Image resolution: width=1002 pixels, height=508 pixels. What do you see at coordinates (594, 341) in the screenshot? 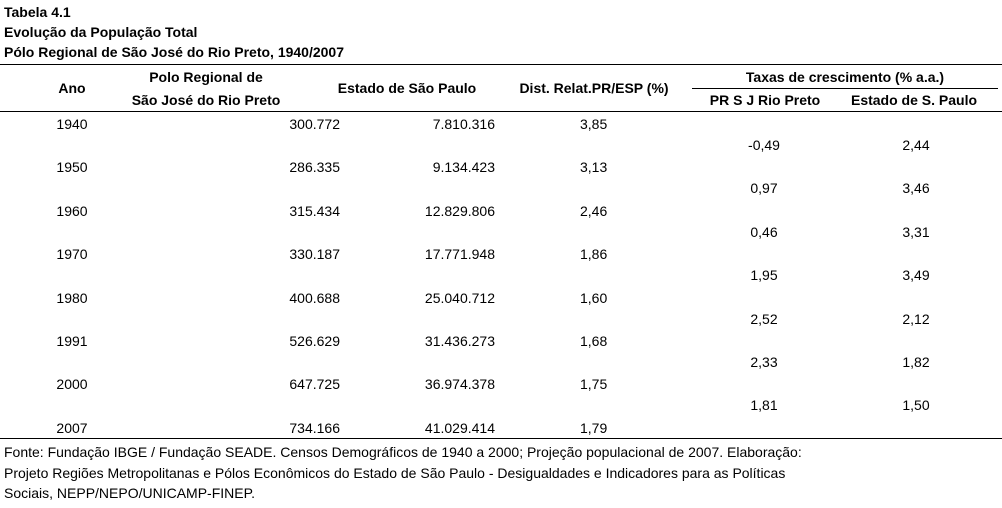
I see `cell-value: 1,68` at bounding box center [594, 341].